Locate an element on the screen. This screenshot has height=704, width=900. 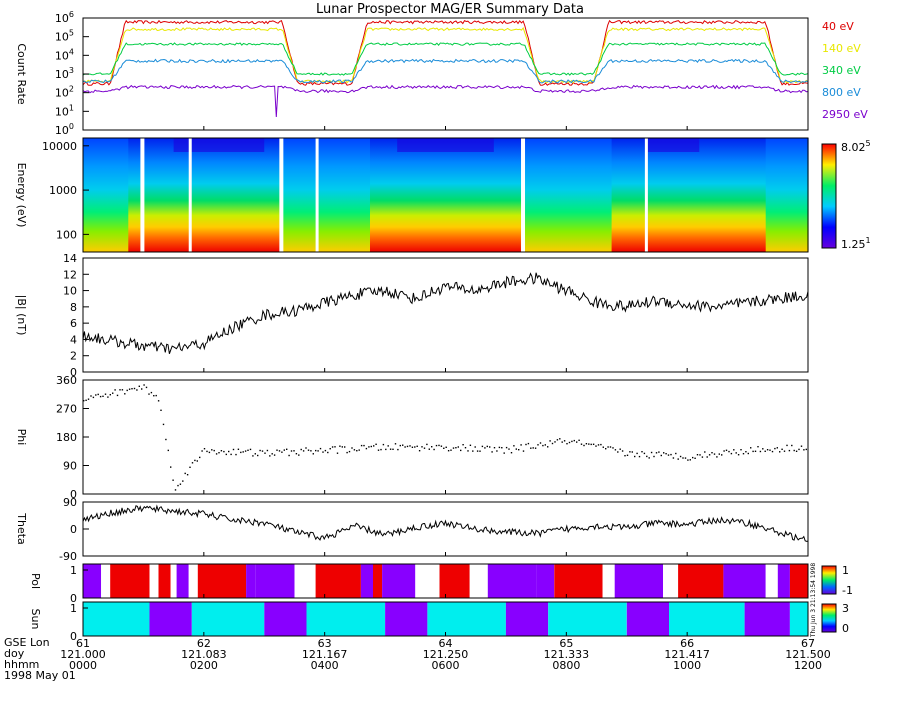
time-tick-hhmm-4: 0800 is located at coordinates (566, 665).